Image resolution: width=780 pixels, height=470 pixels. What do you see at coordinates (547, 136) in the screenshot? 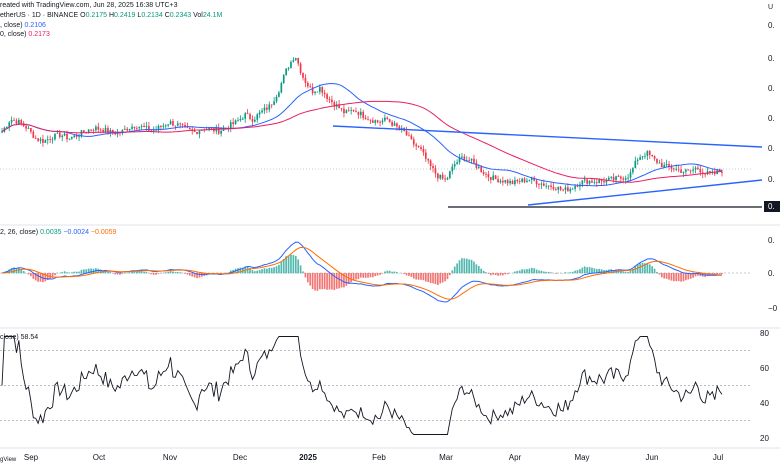
I see `resistance-trendline` at bounding box center [547, 136].